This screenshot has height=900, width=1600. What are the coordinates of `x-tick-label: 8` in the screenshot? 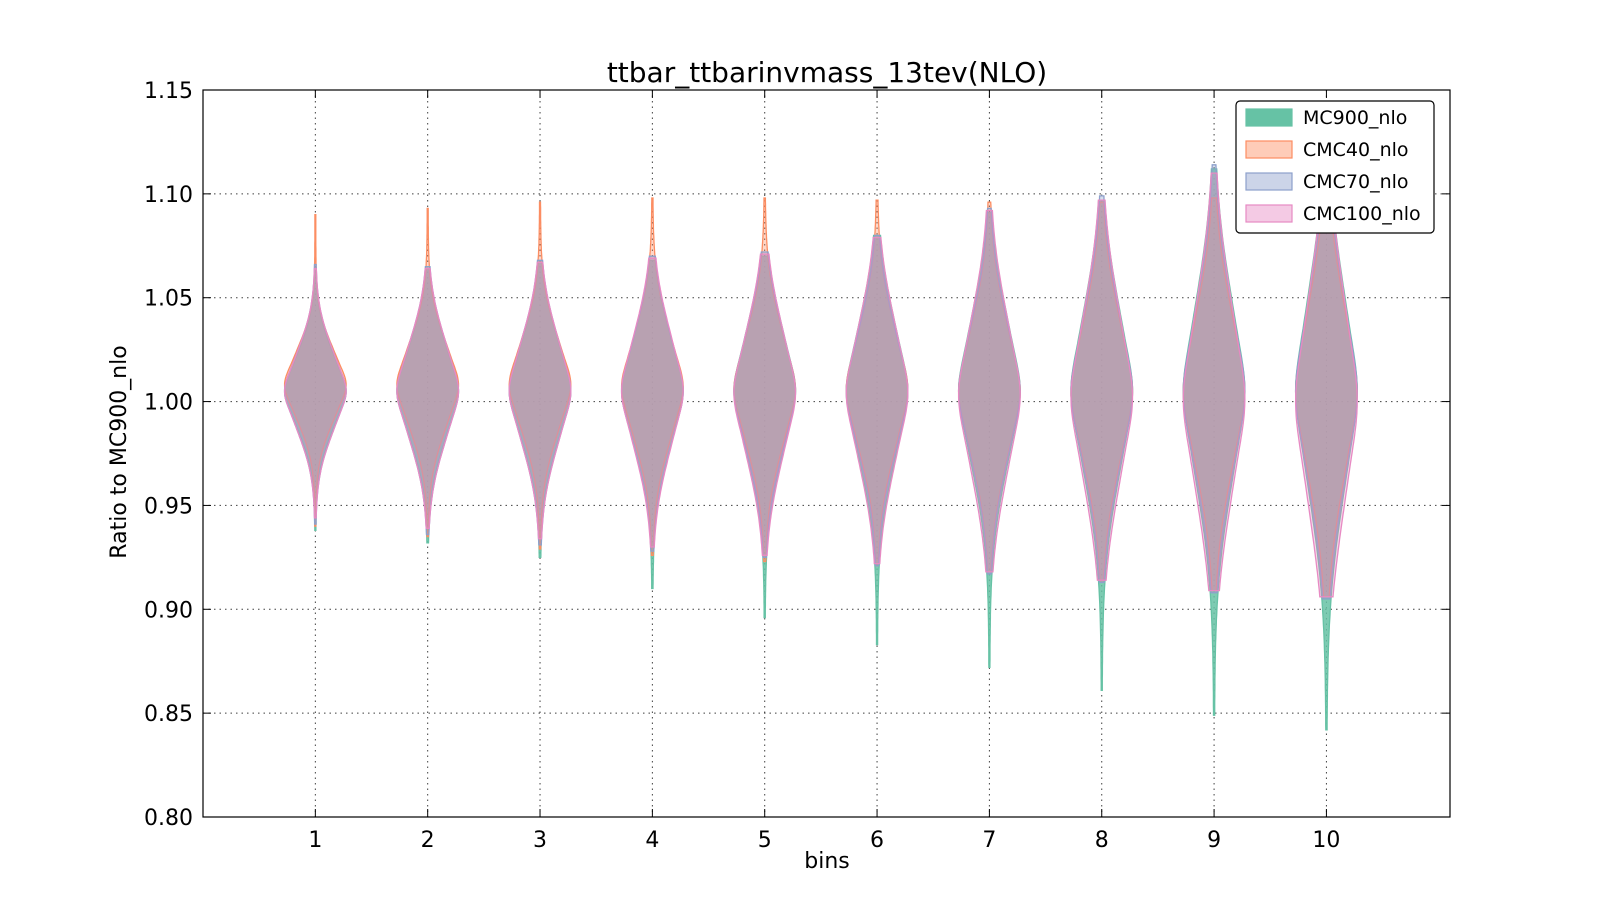 It's located at (1102, 840).